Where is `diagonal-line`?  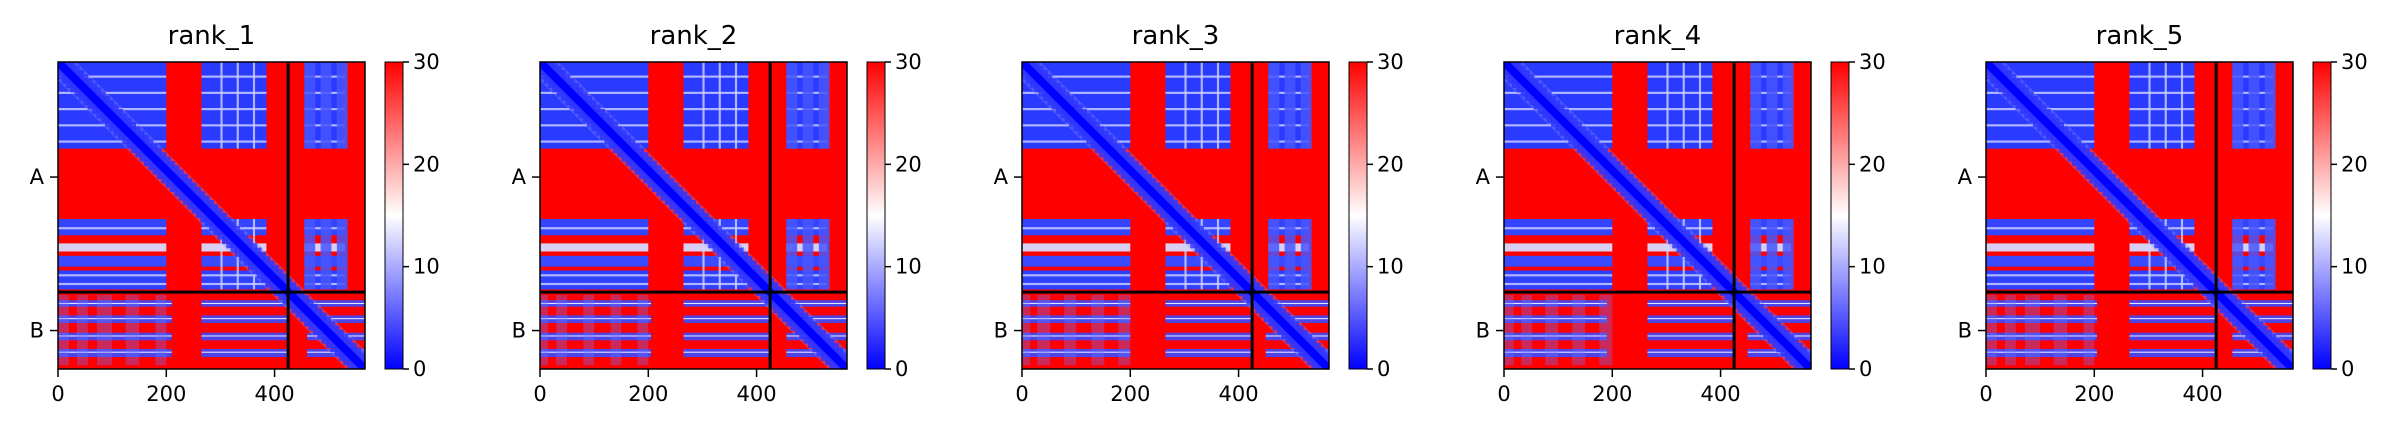
diagonal-line is located at coordinates (693, 215).